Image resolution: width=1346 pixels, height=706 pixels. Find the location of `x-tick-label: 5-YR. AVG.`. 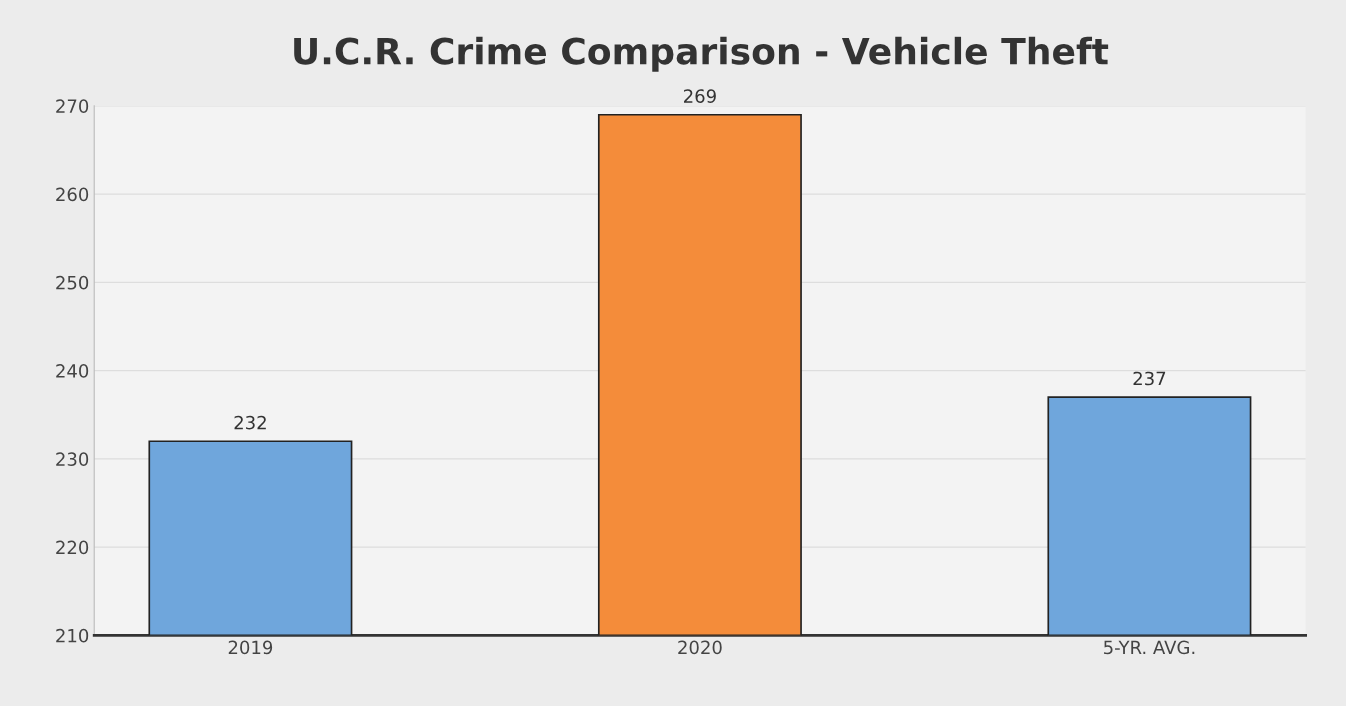

x-tick-label: 5-YR. AVG. is located at coordinates (1149, 647).